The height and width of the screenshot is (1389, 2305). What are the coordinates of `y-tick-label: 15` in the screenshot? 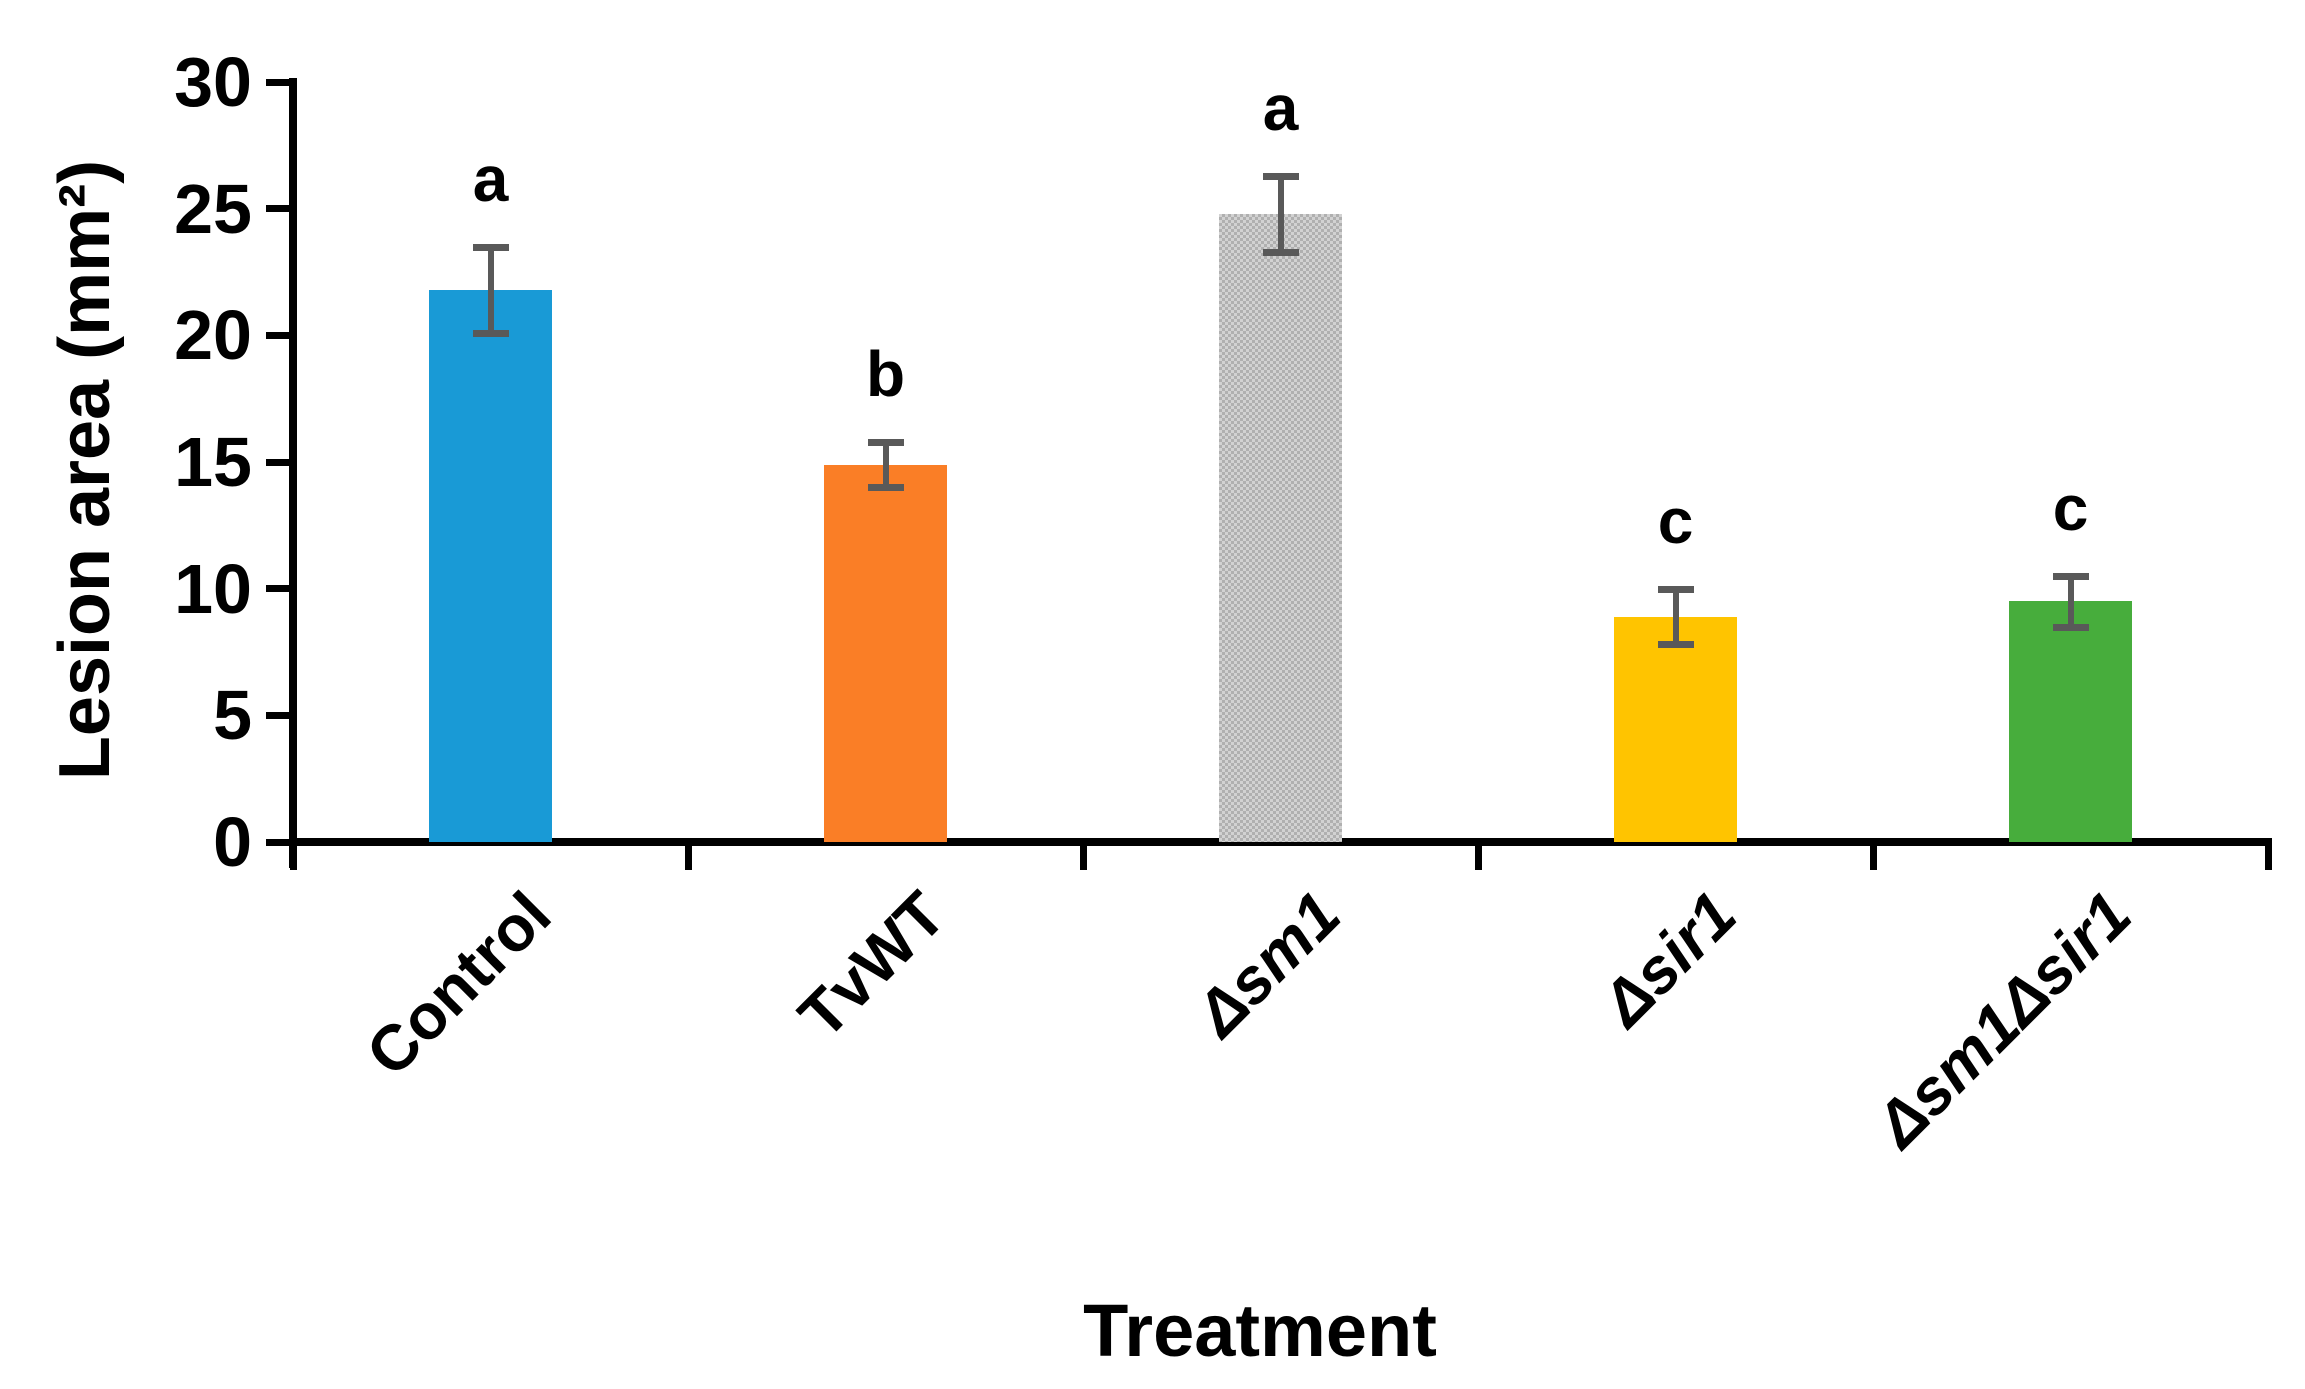 It's located at (213, 462).